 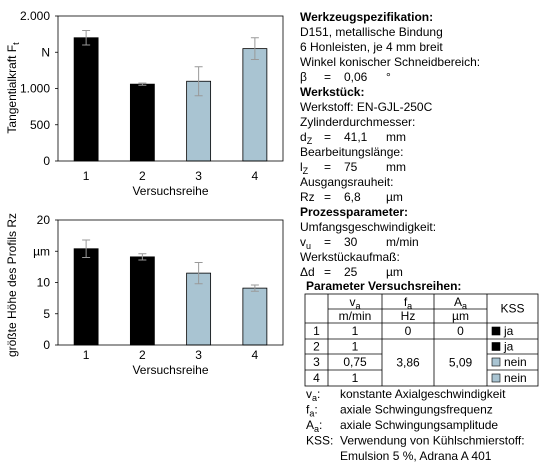 I want to click on panel-text: Ausgangsrauheit:, so click(x=346, y=182).